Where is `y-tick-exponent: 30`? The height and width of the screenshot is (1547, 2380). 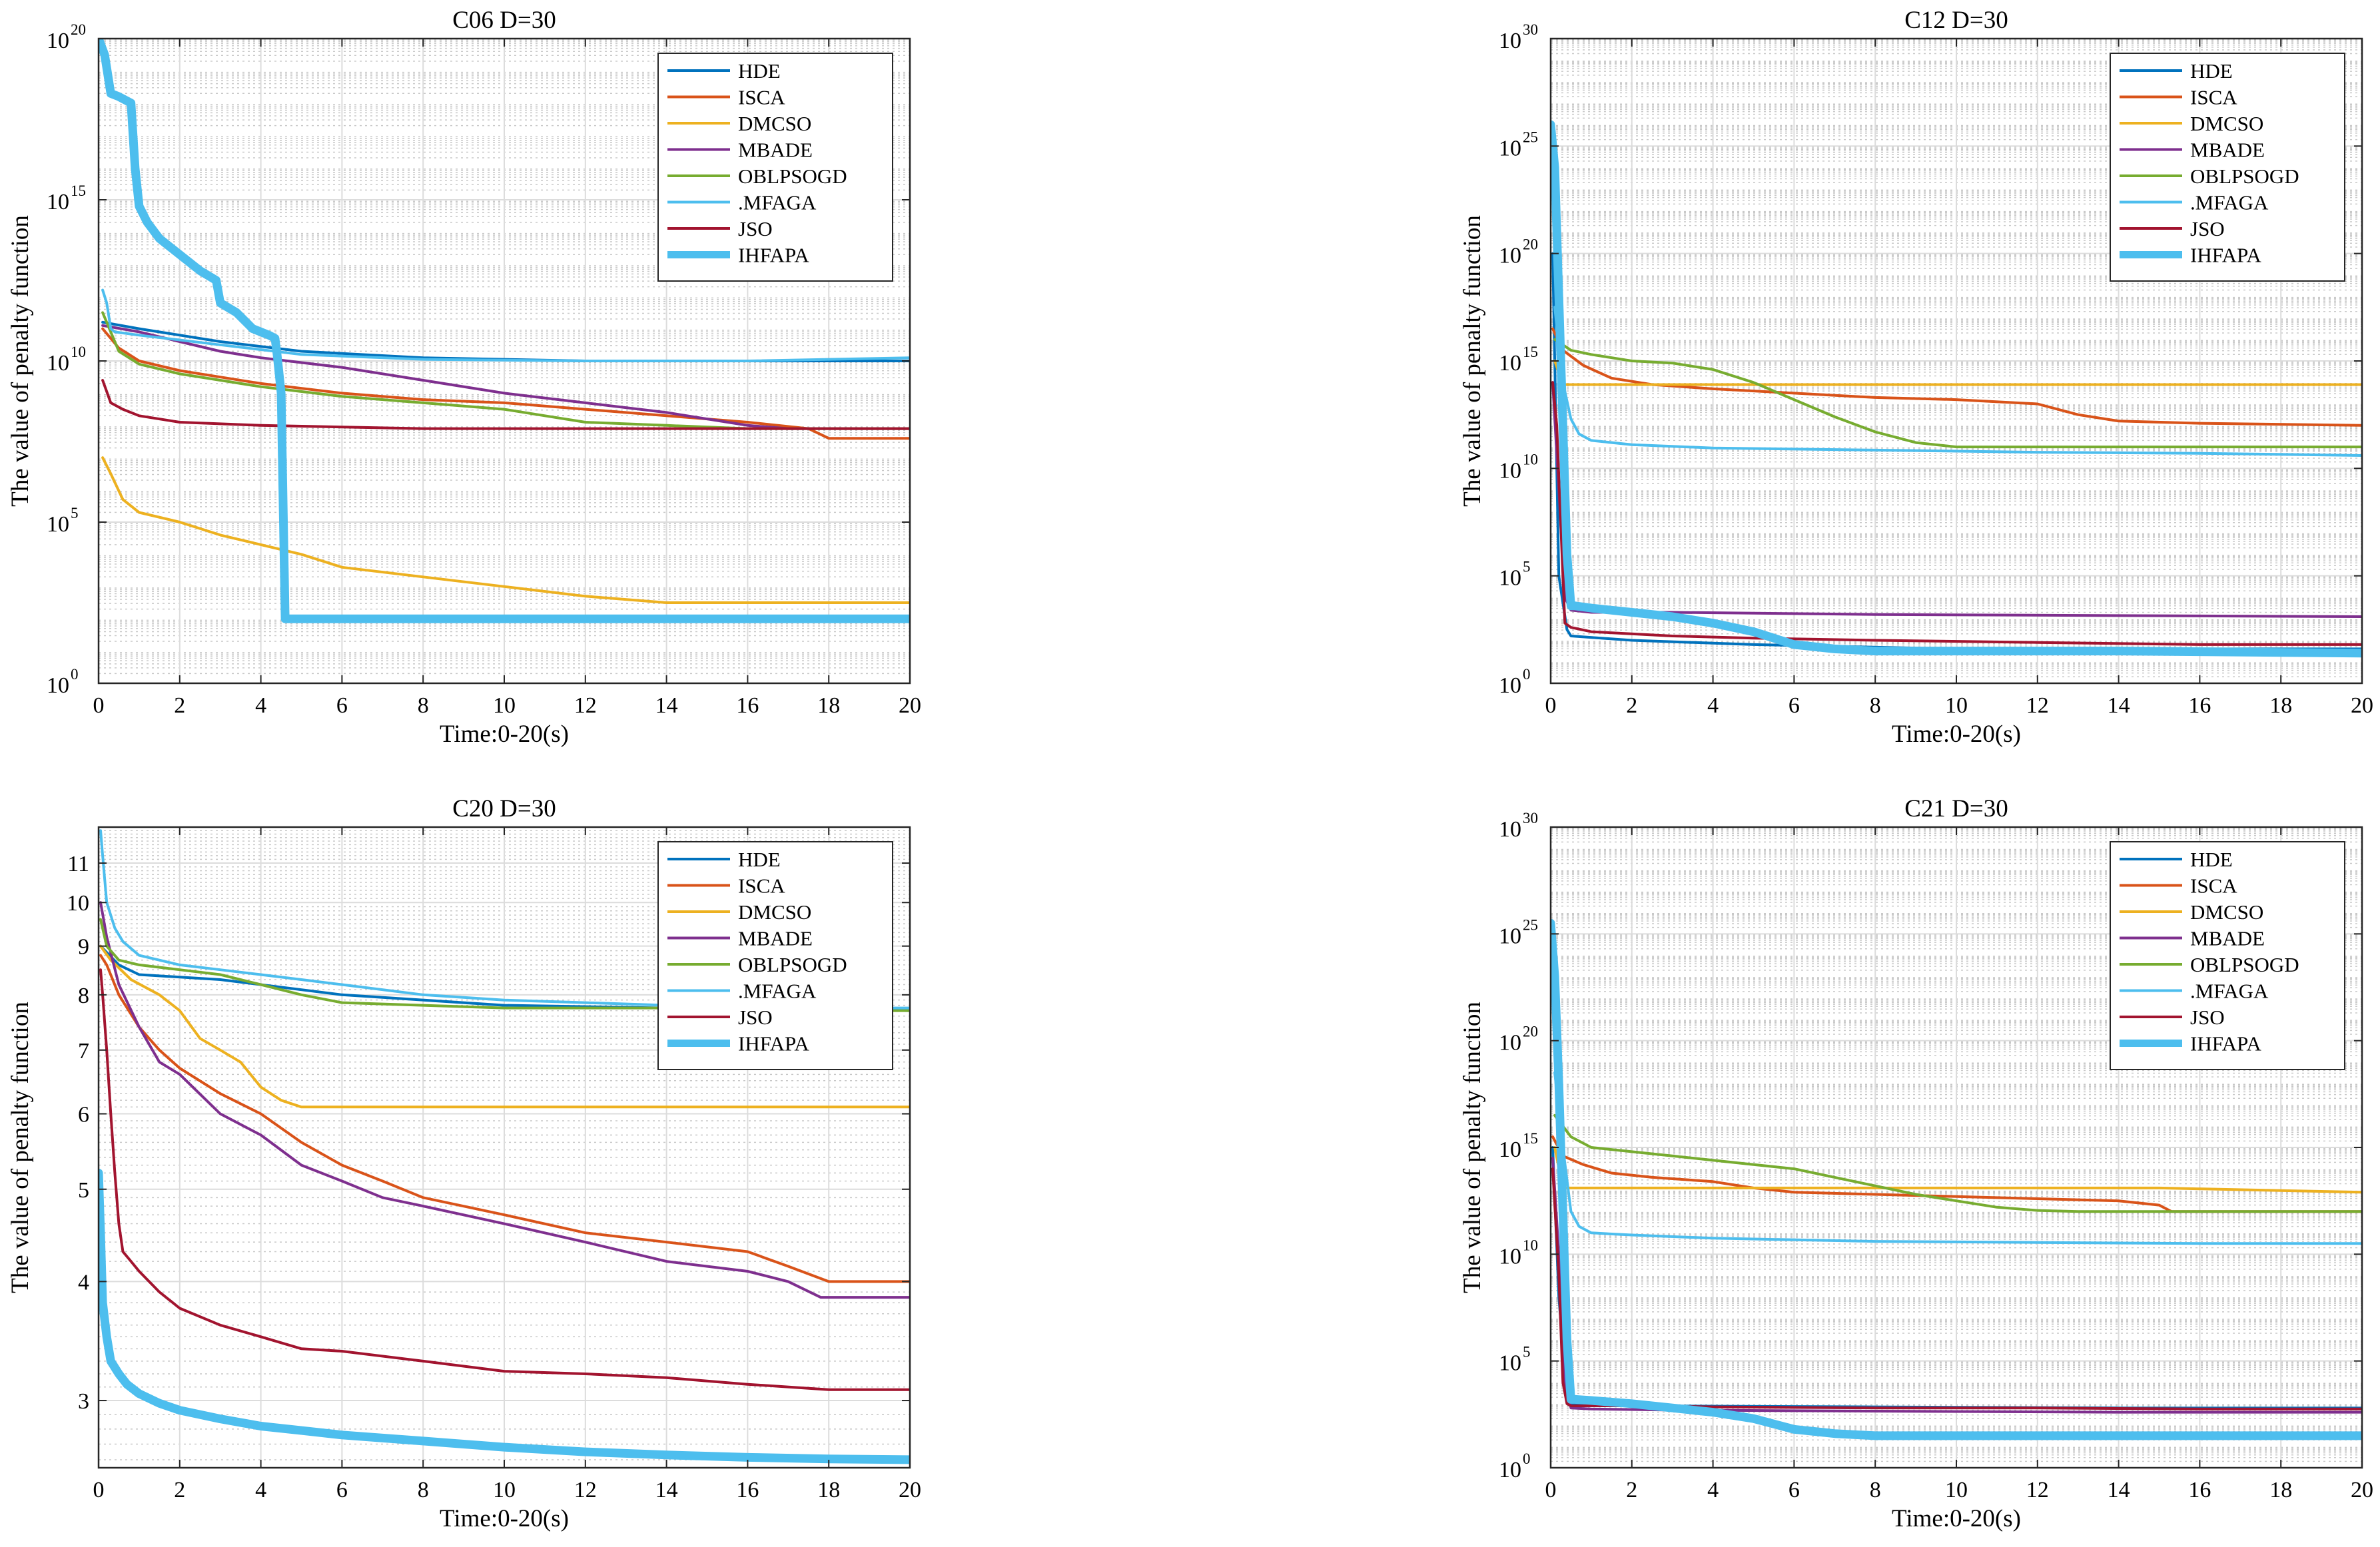
y-tick-exponent: 30 is located at coordinates (1530, 29).